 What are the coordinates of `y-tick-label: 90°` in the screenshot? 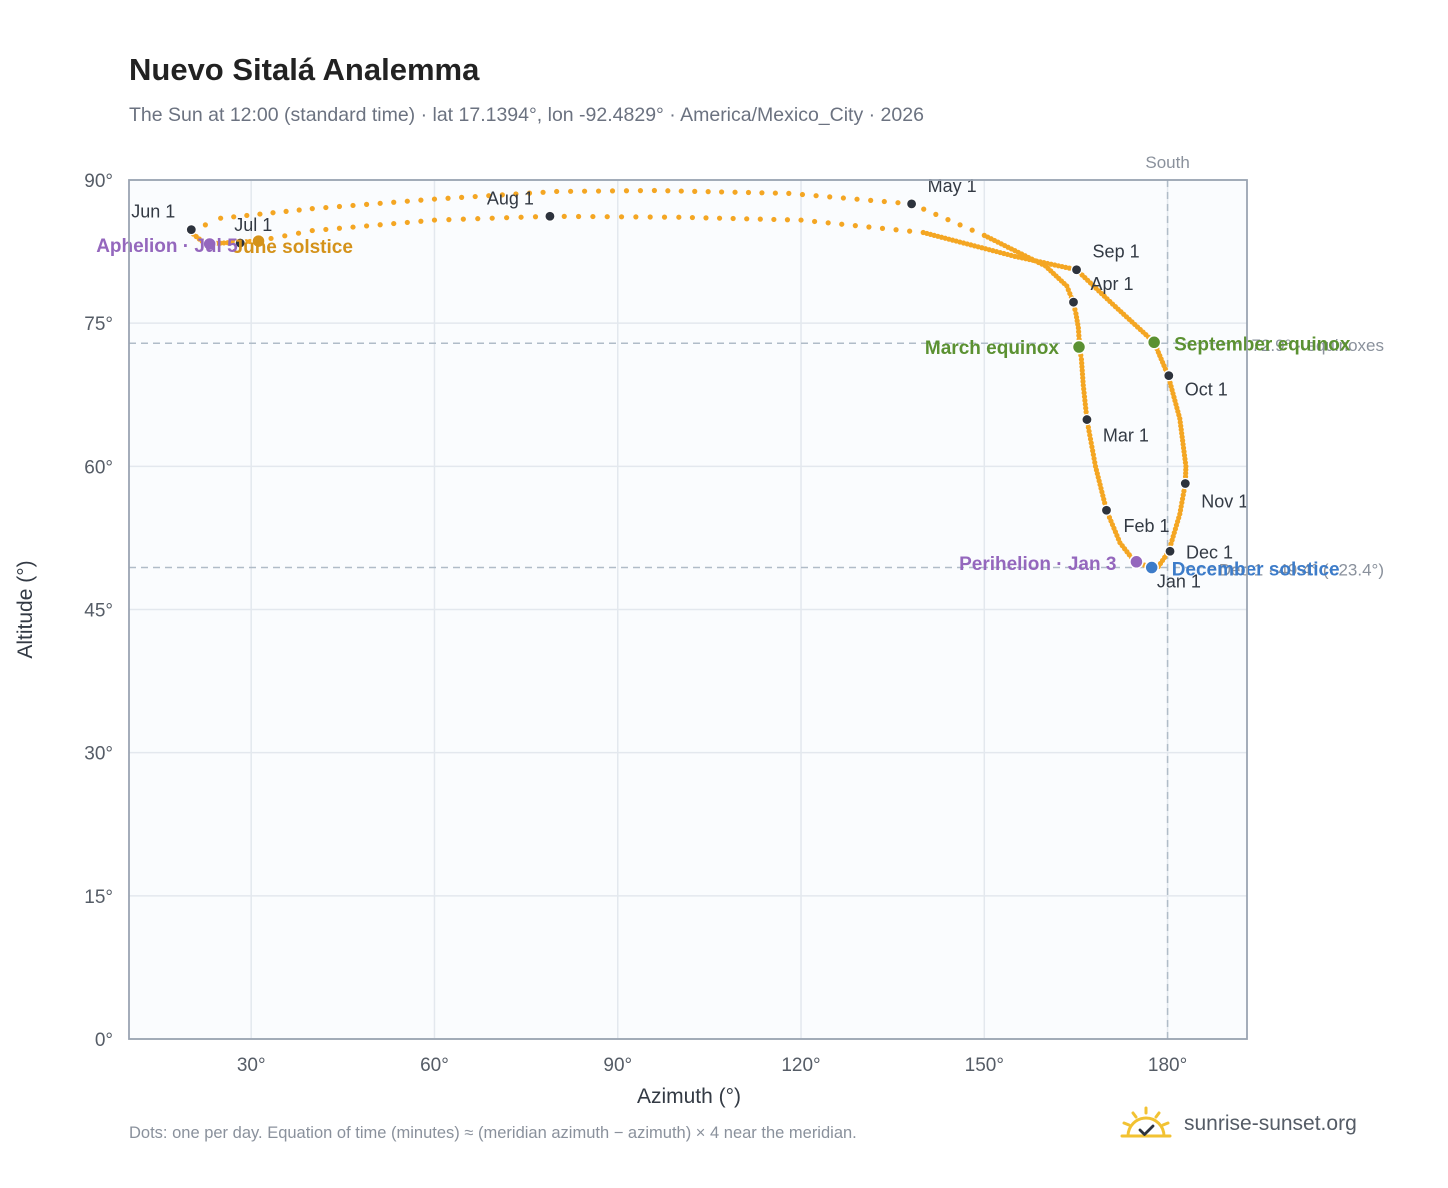 It's located at (98, 181).